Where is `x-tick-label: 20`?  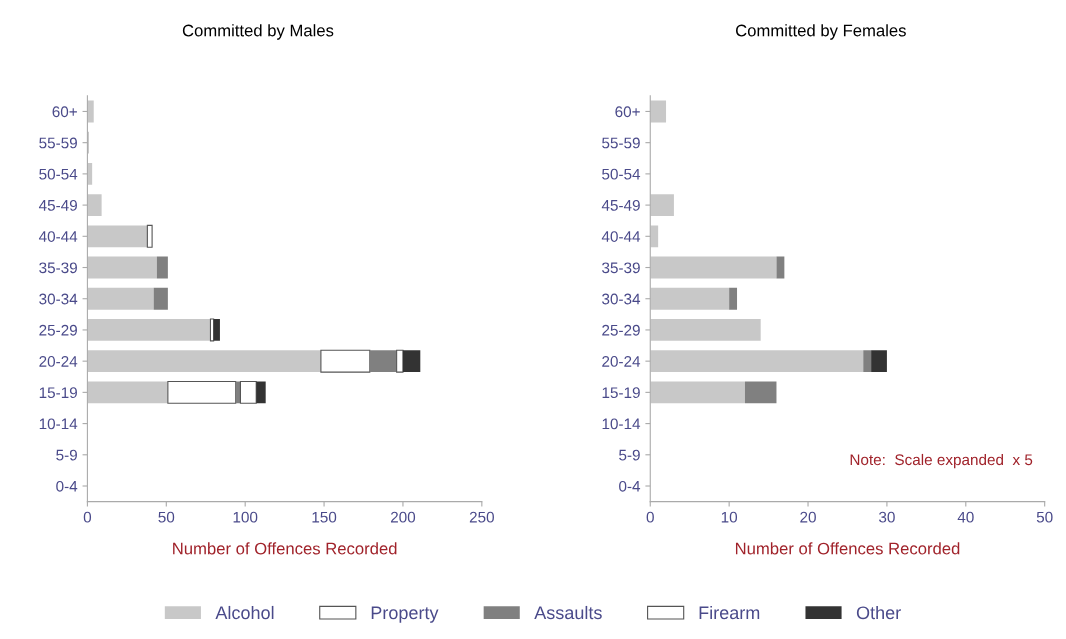 x-tick-label: 20 is located at coordinates (808, 517).